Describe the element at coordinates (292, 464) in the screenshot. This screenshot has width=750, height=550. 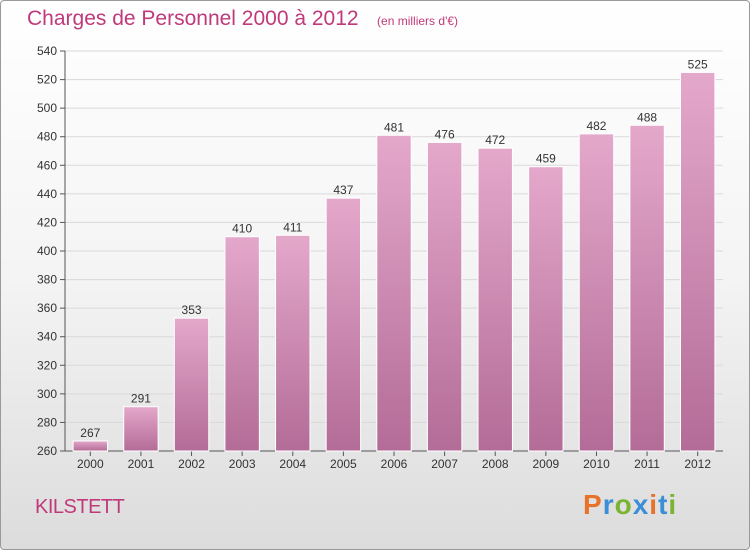
I see `x-tick-label-2004: 2004` at that location.